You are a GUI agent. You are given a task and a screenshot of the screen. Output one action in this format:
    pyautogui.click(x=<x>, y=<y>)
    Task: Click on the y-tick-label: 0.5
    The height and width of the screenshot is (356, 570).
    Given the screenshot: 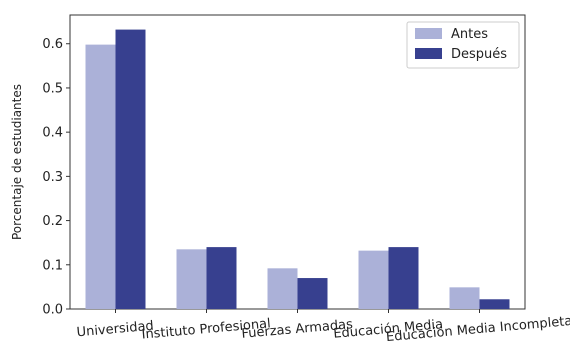 What is the action you would take?
    pyautogui.click(x=52, y=88)
    